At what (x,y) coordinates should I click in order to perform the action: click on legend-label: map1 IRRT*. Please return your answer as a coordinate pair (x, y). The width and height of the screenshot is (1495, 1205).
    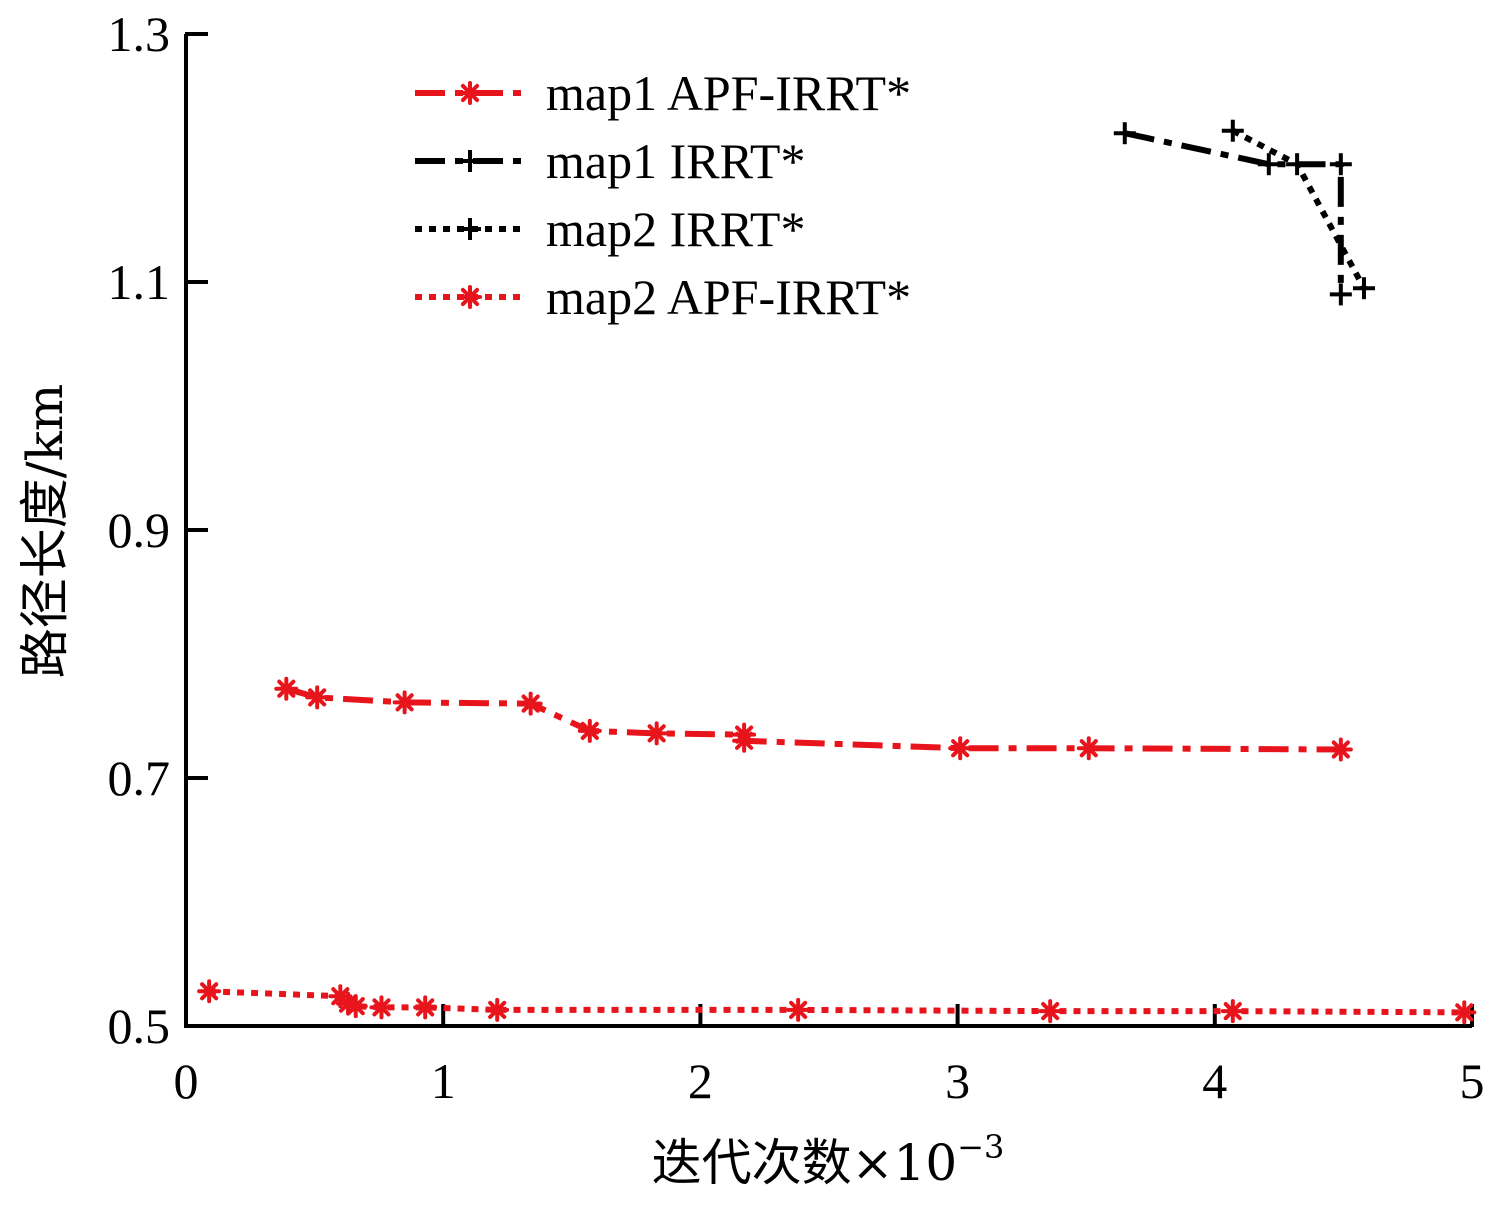
    Looking at the image, I should click on (675, 161).